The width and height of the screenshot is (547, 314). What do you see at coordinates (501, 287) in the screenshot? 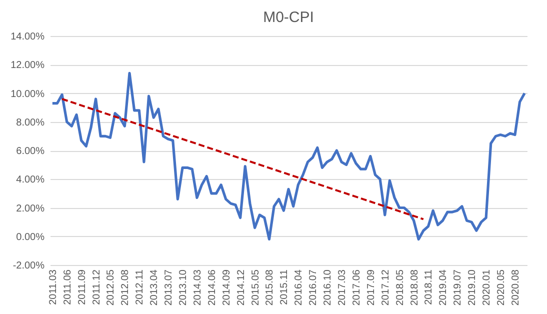
I see `x-tick-label: 2020.05` at bounding box center [501, 287].